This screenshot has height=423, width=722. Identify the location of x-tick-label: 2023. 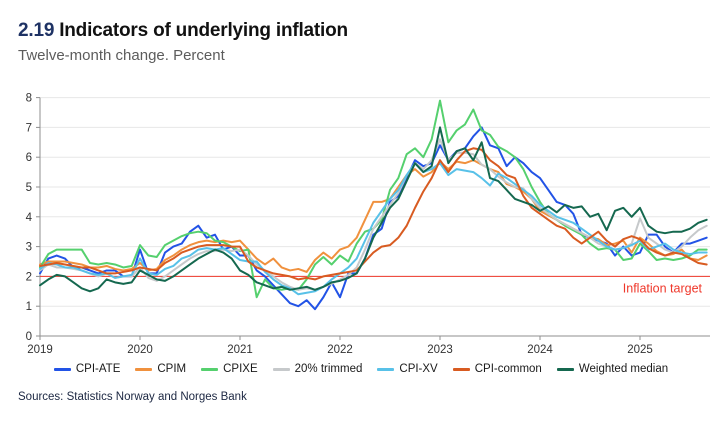
(440, 350).